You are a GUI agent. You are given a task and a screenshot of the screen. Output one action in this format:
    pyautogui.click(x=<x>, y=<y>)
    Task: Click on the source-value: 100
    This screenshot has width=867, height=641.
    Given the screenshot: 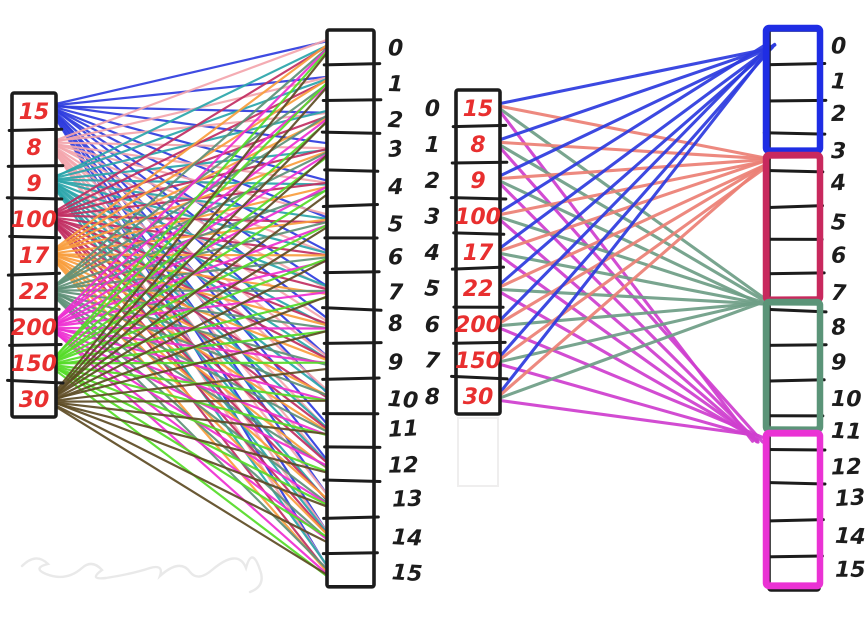 What is the action you would take?
    pyautogui.click(x=34, y=220)
    